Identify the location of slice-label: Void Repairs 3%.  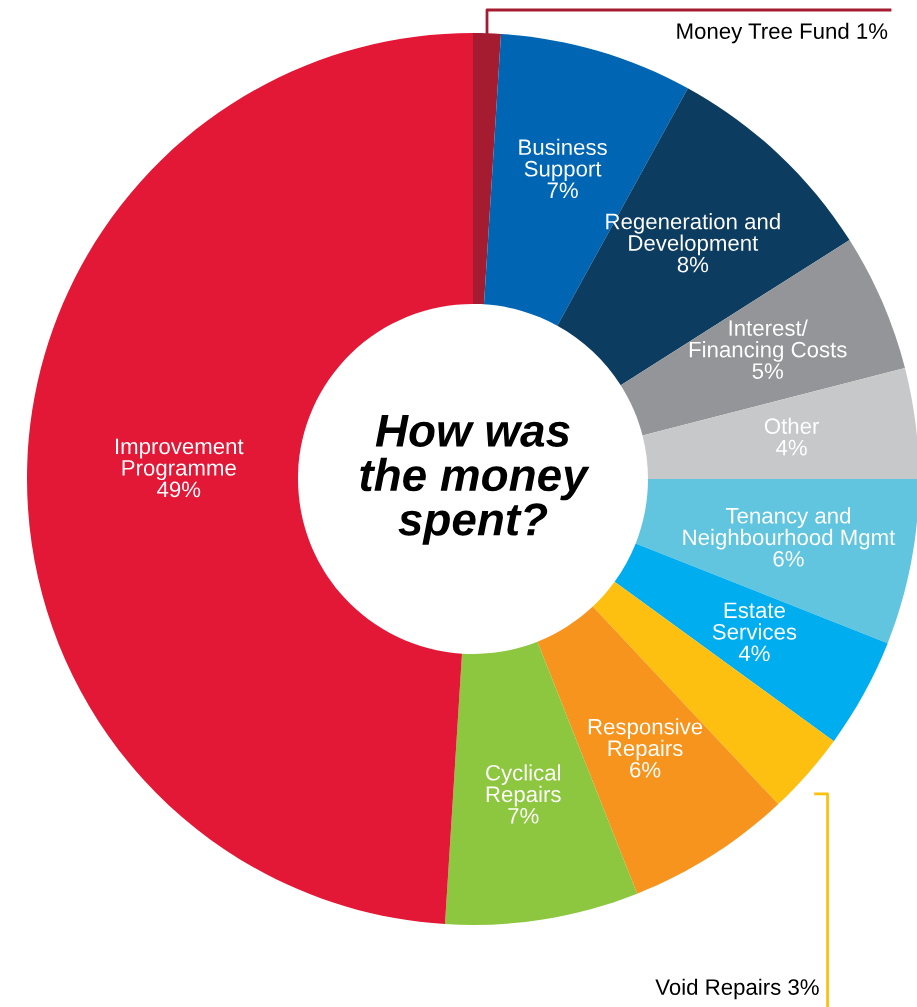
(737, 989).